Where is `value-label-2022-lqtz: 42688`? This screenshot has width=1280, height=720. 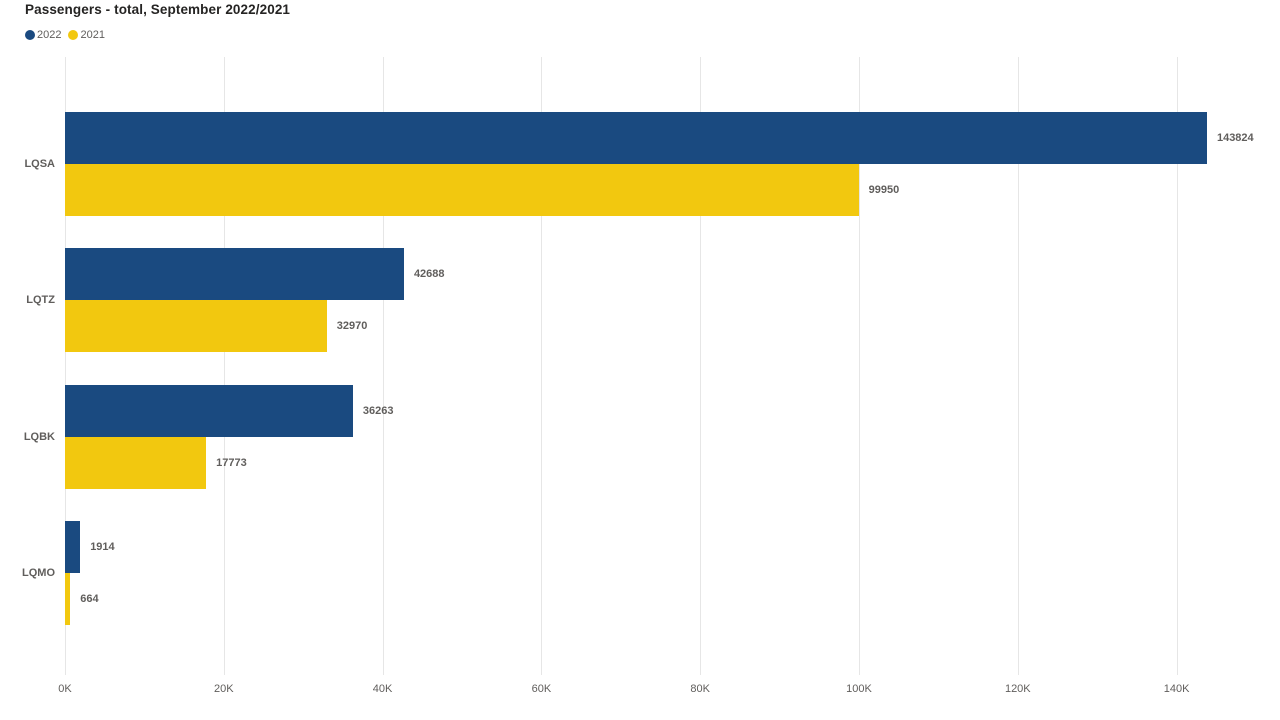 value-label-2022-lqtz: 42688 is located at coordinates (429, 274).